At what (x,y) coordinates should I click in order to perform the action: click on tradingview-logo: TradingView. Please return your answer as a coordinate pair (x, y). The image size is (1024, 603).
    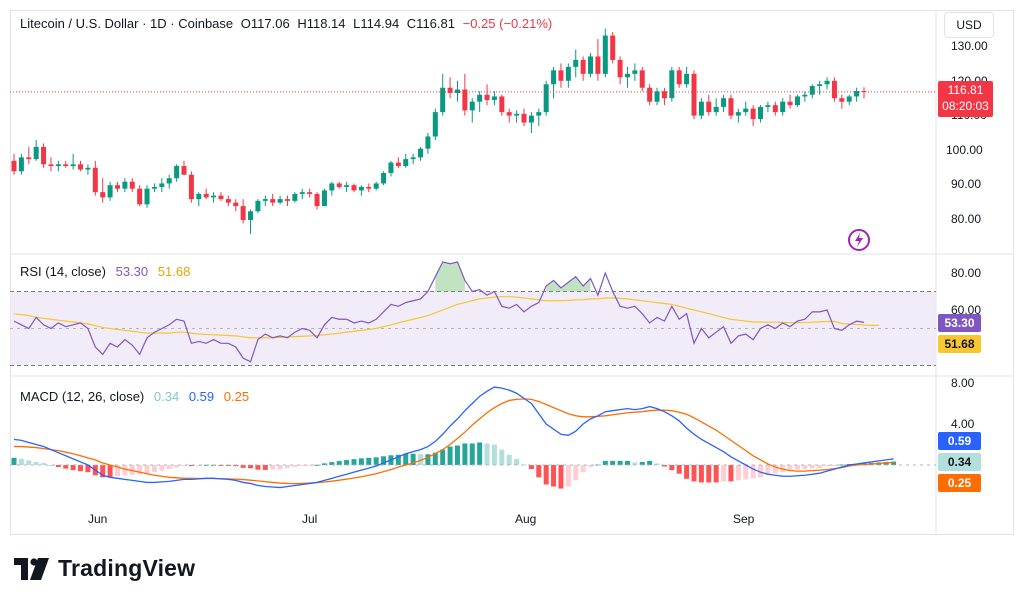
    Looking at the image, I should click on (104, 568).